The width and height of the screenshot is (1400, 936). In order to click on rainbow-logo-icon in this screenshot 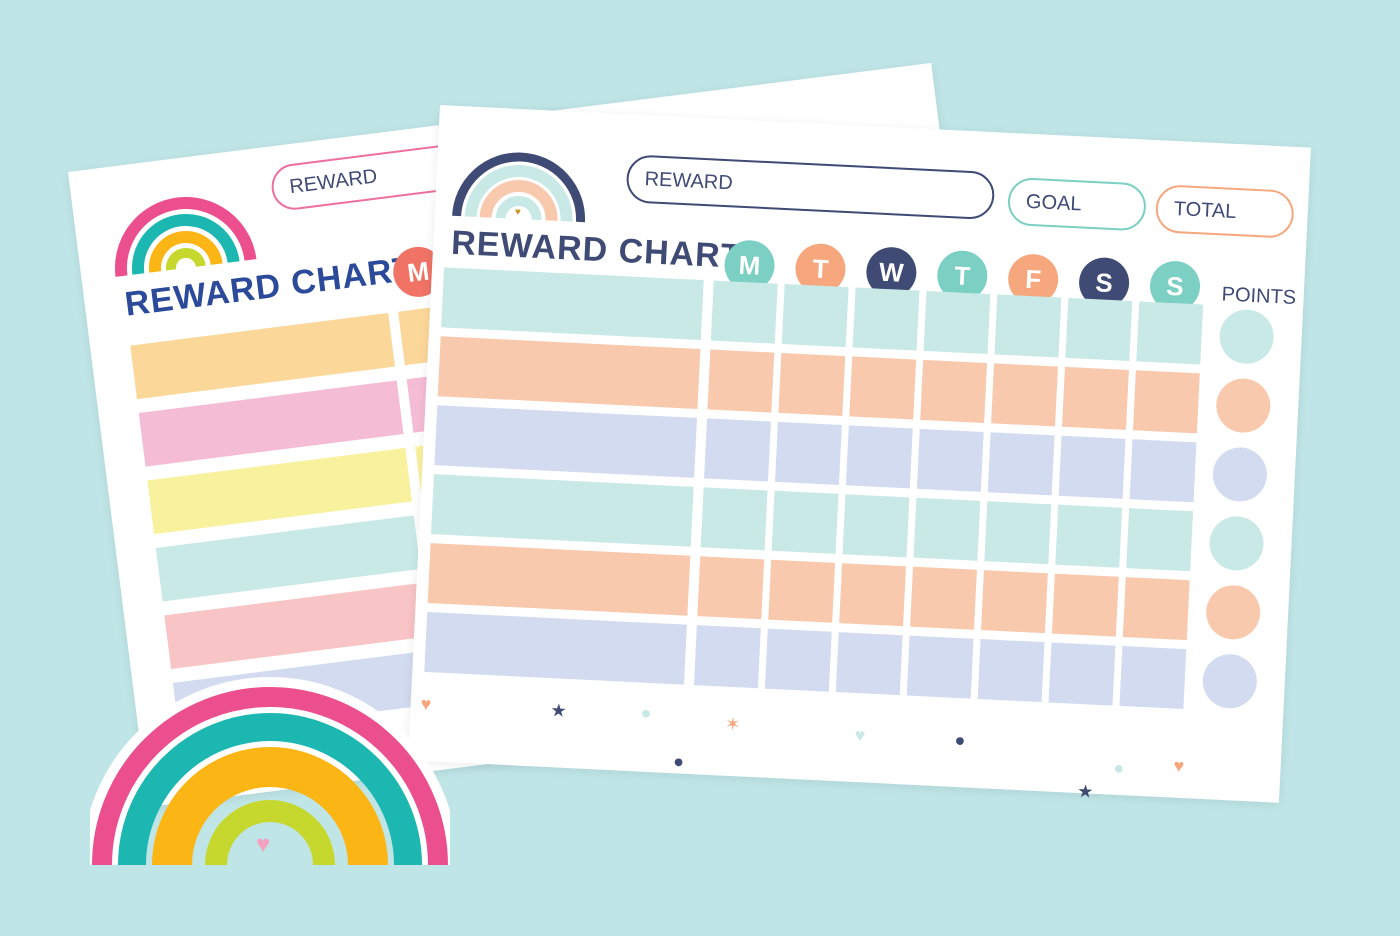, I will do `click(185, 236)`.